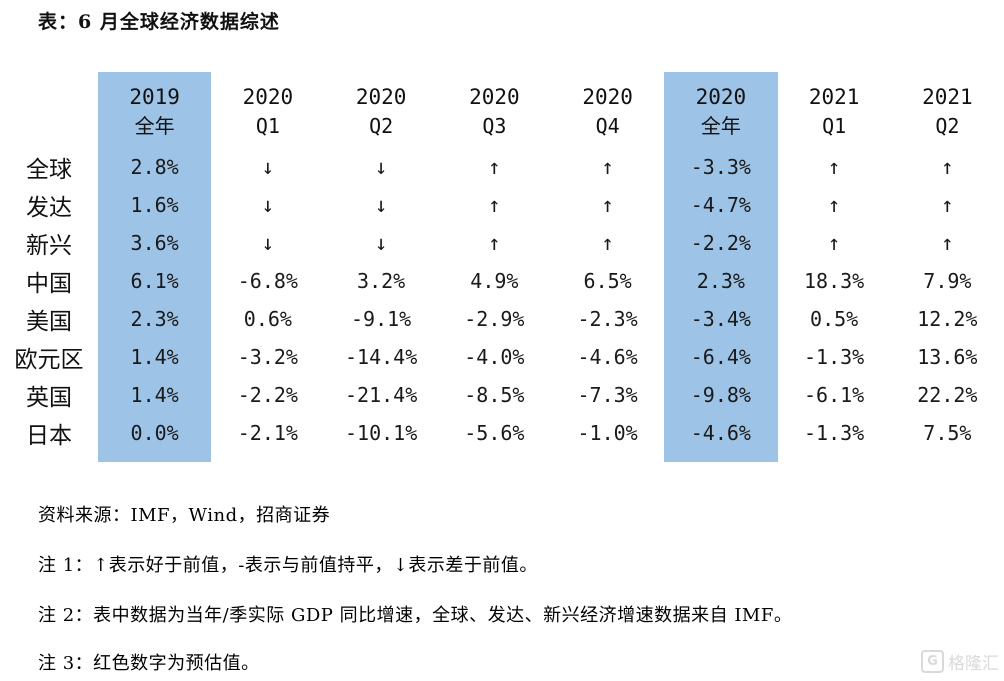 Image resolution: width=1004 pixels, height=681 pixels. Describe the element at coordinates (494, 433) in the screenshot. I see `table-cell: -5.6%` at that location.